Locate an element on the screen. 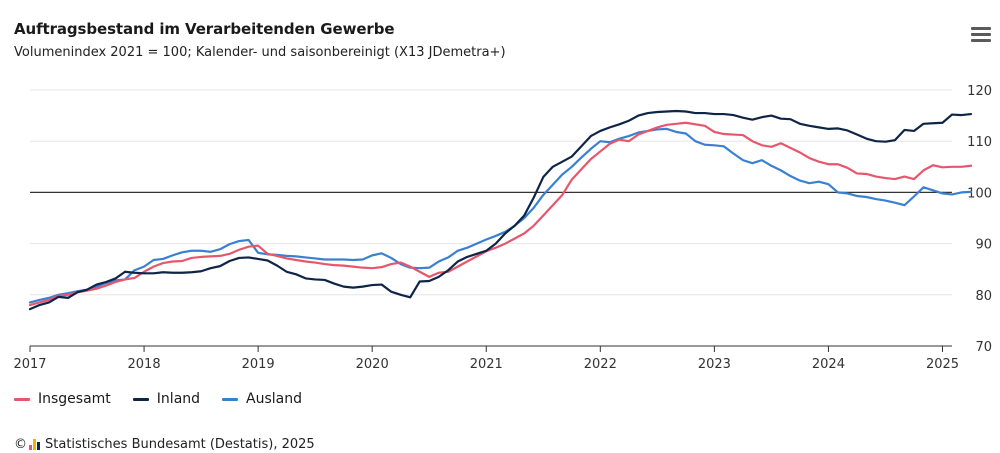 The width and height of the screenshot is (1000, 453). x-tick-label: 2021 is located at coordinates (486, 364).